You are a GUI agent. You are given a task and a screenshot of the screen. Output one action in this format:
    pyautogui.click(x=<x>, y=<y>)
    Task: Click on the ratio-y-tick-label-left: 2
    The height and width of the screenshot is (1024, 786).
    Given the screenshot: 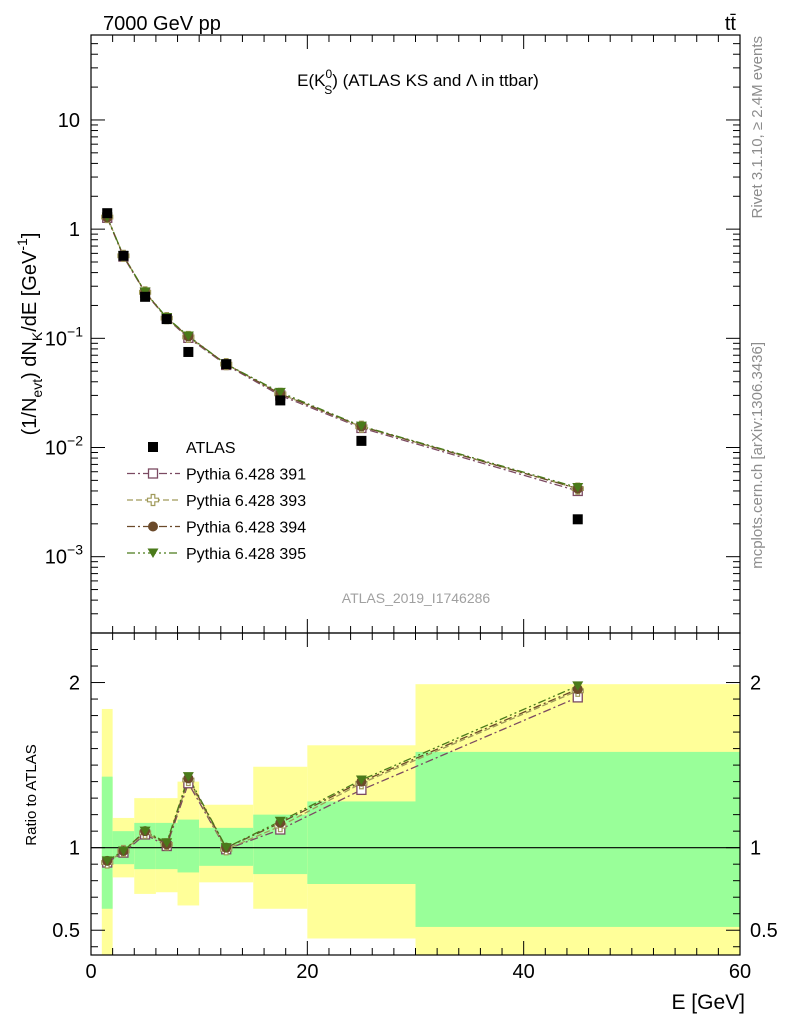 What is the action you would take?
    pyautogui.click(x=74, y=684)
    